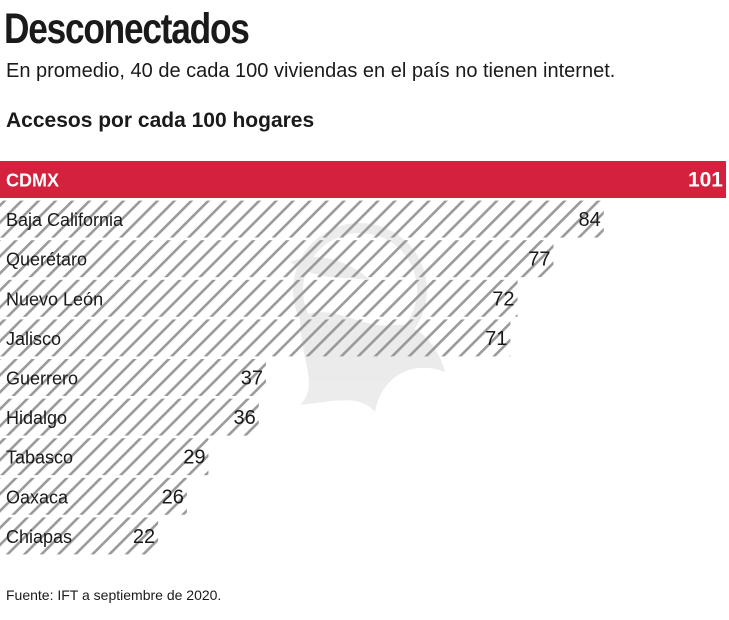  Describe the element at coordinates (39, 537) in the screenshot. I see `category-label: Chiapas` at that location.